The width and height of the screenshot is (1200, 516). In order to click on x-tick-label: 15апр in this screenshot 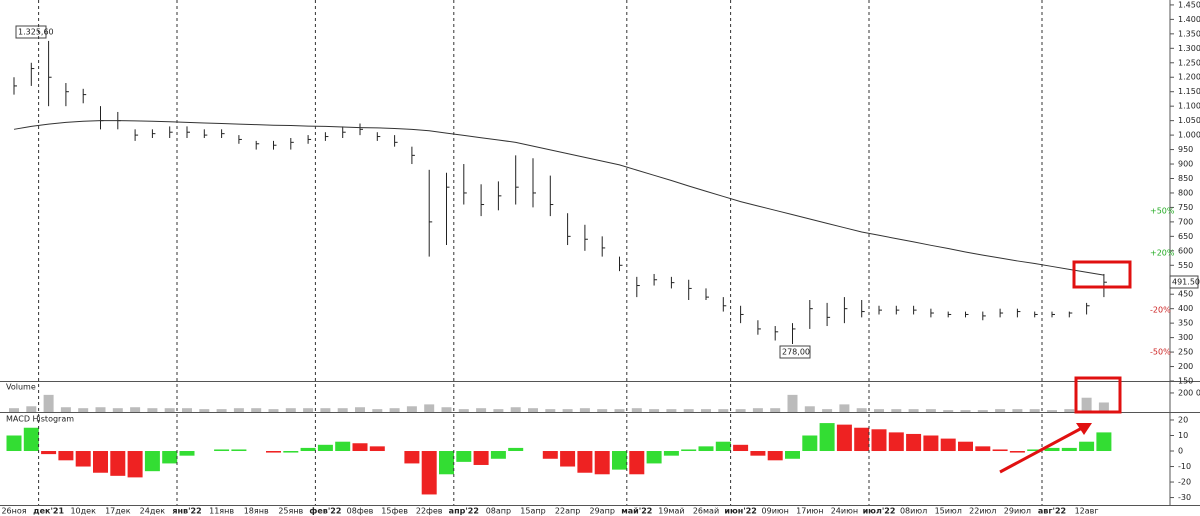, I will do `click(532, 511)`.